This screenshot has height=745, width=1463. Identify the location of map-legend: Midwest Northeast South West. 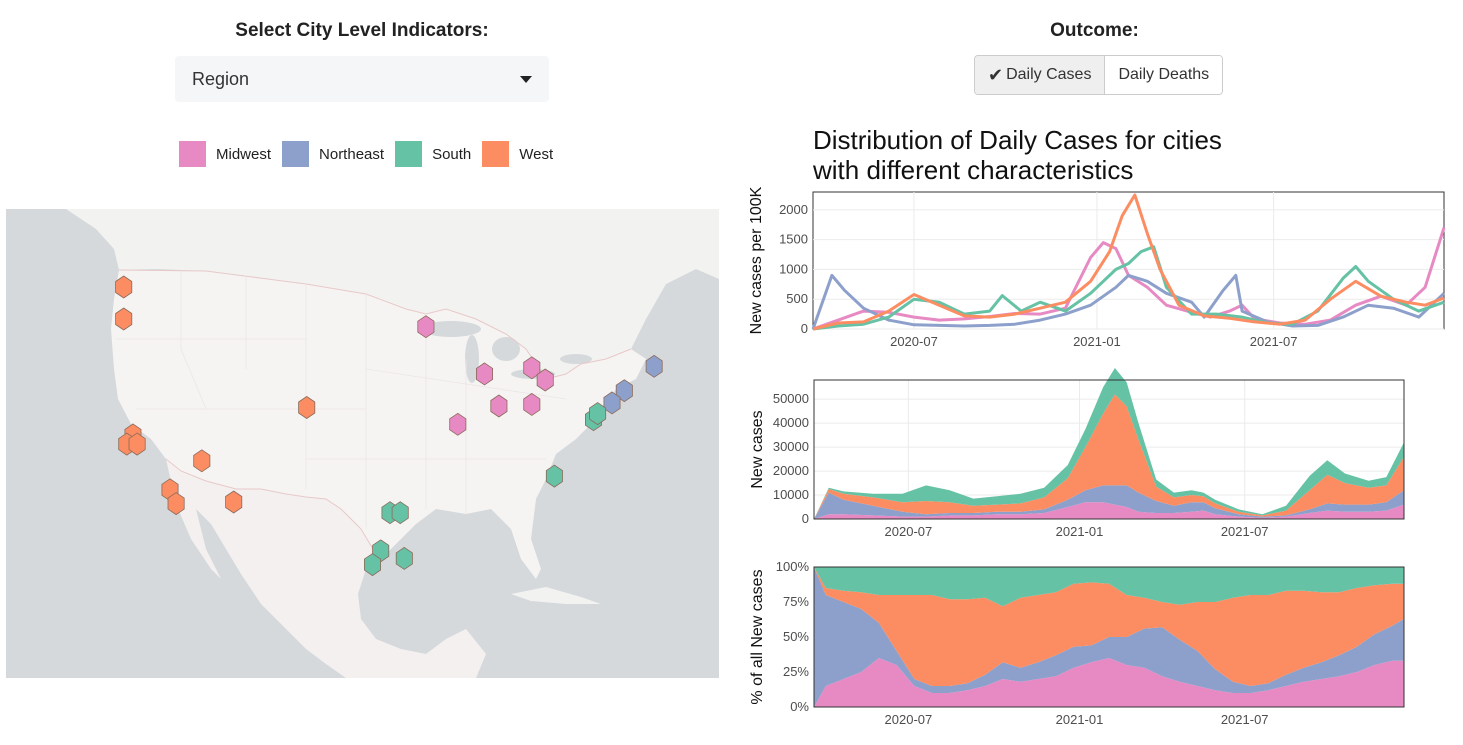
(371, 154).